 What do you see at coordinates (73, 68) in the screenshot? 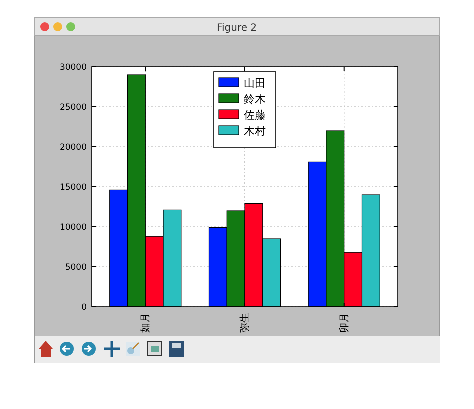
I see `y-tick-label: 30000` at bounding box center [73, 68].